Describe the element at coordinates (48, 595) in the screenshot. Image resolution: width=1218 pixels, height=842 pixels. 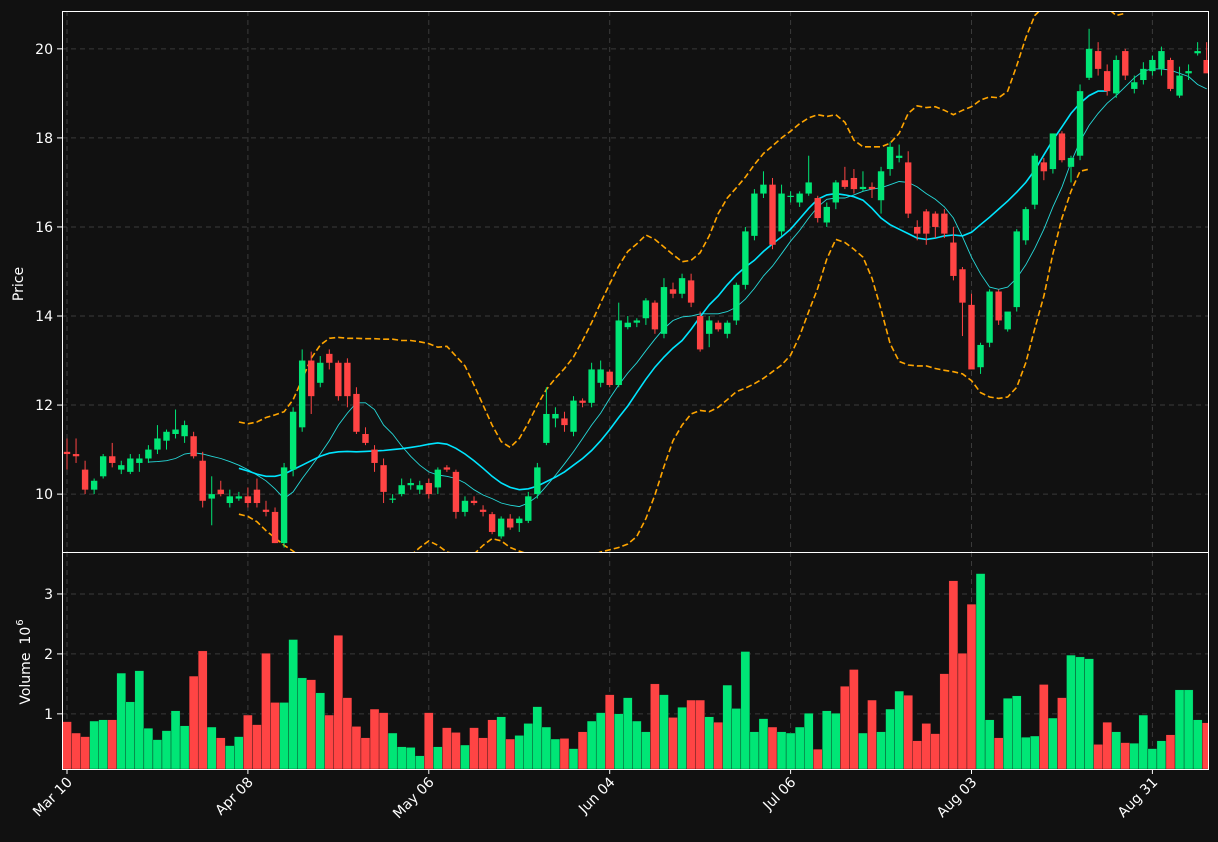
I see `volume-tick-label: 3` at that location.